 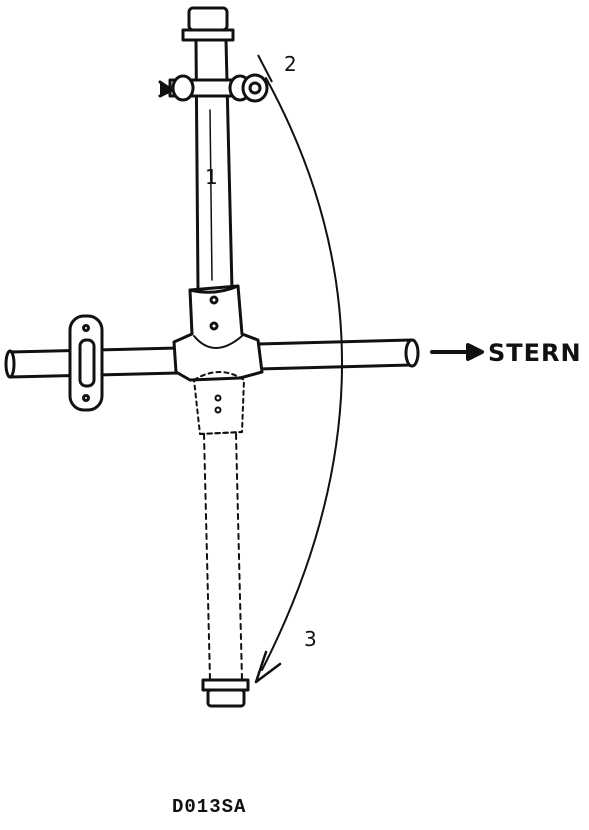 What do you see at coordinates (310, 639) in the screenshot?
I see `callout-3: 3` at bounding box center [310, 639].